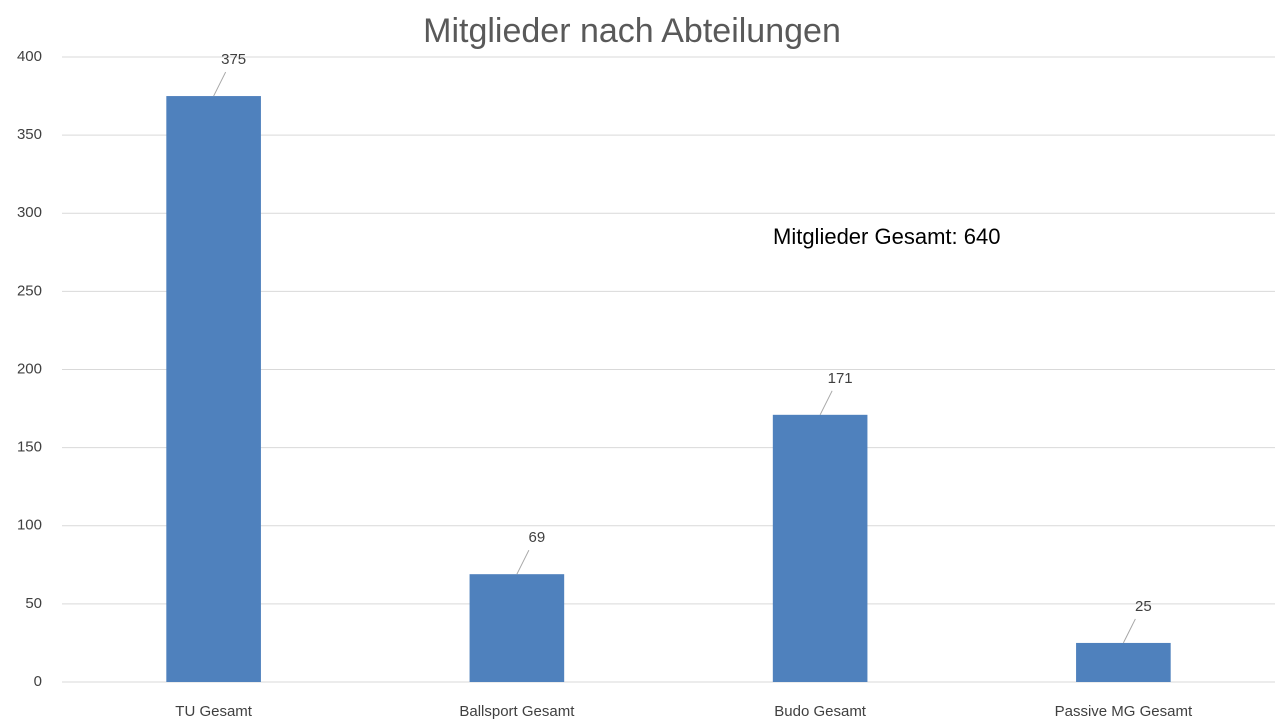 The image size is (1279, 722). Describe the element at coordinates (29, 447) in the screenshot. I see `y-tick-label: 150` at that location.